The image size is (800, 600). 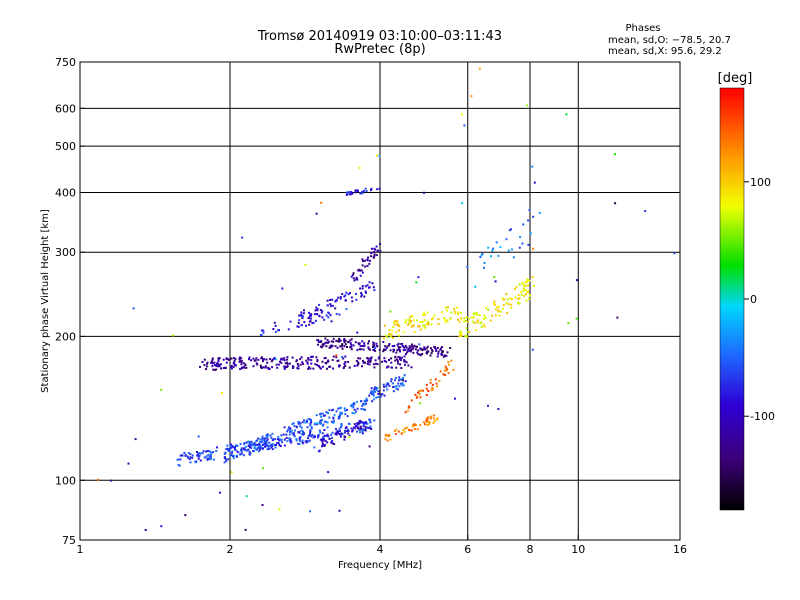 What do you see at coordinates (382, 545) in the screenshot?
I see `x-tick-labels: 1 2 4 6 8 10 16` at bounding box center [382, 545].